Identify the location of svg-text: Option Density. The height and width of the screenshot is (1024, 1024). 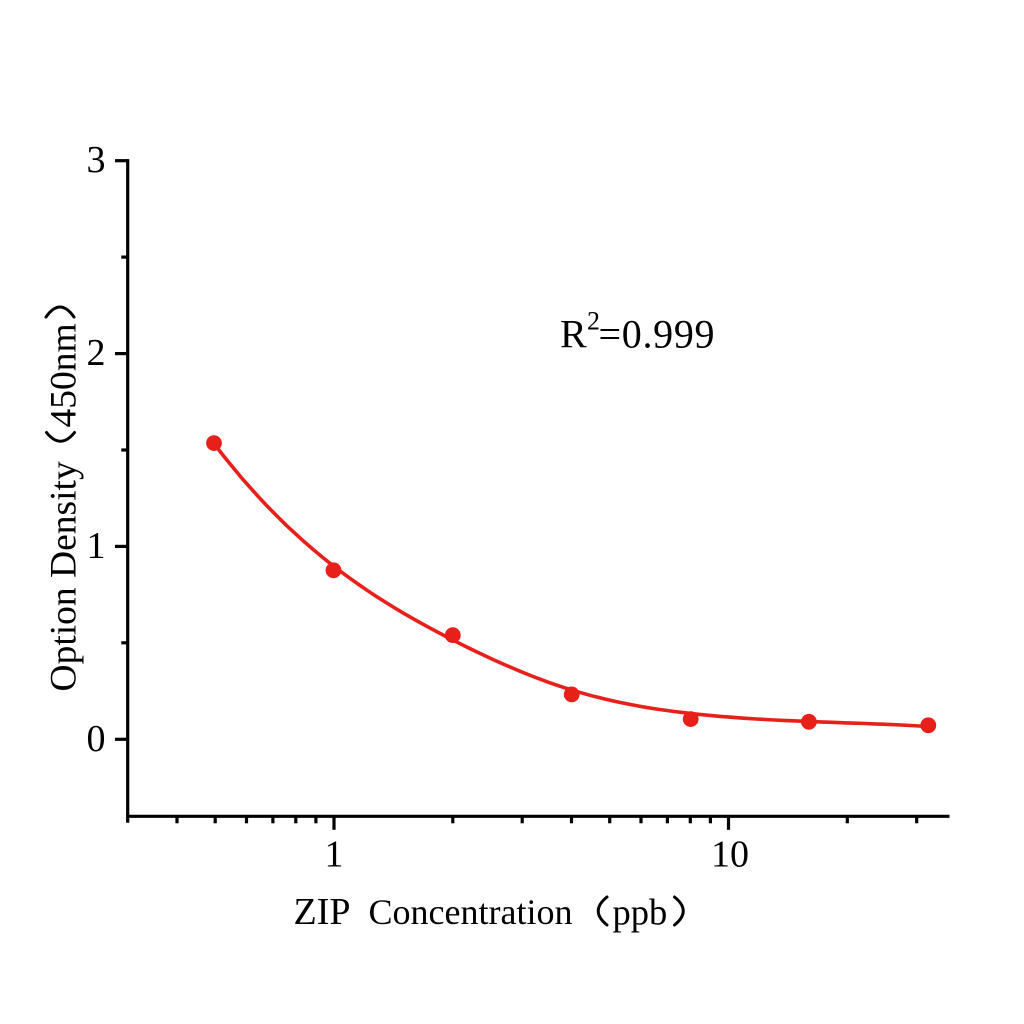
(64, 576).